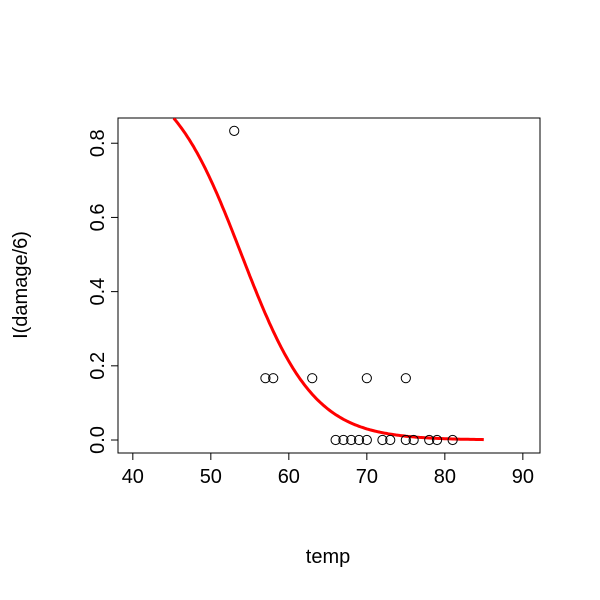 Image resolution: width=600 pixels, height=600 pixels. I want to click on x-tick-label: 40, so click(133, 477).